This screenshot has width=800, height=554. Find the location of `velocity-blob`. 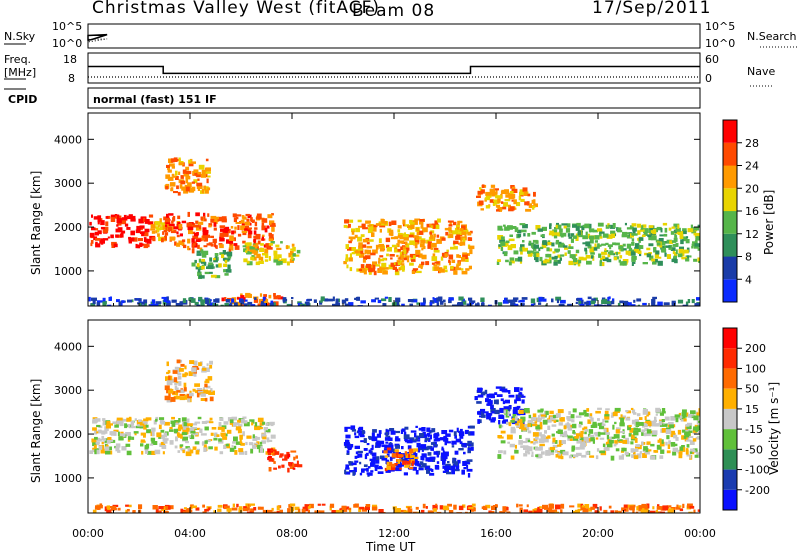

velocity-blob is located at coordinates (401, 459).